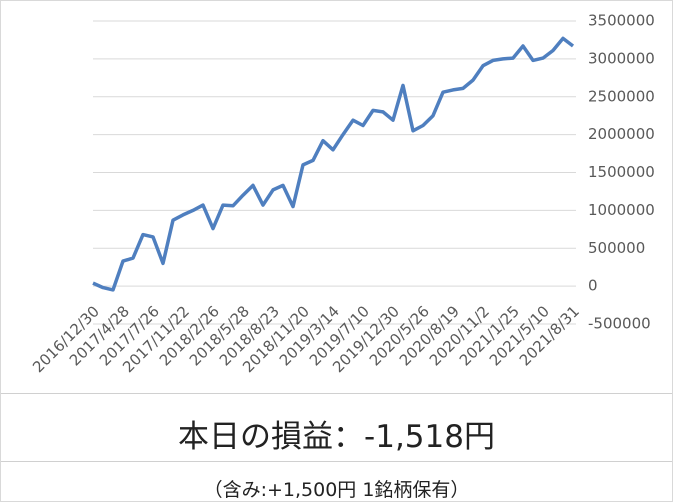 This screenshot has width=673, height=502. Describe the element at coordinates (619, 324) in the screenshot. I see `y-tick-label: -500000` at that location.